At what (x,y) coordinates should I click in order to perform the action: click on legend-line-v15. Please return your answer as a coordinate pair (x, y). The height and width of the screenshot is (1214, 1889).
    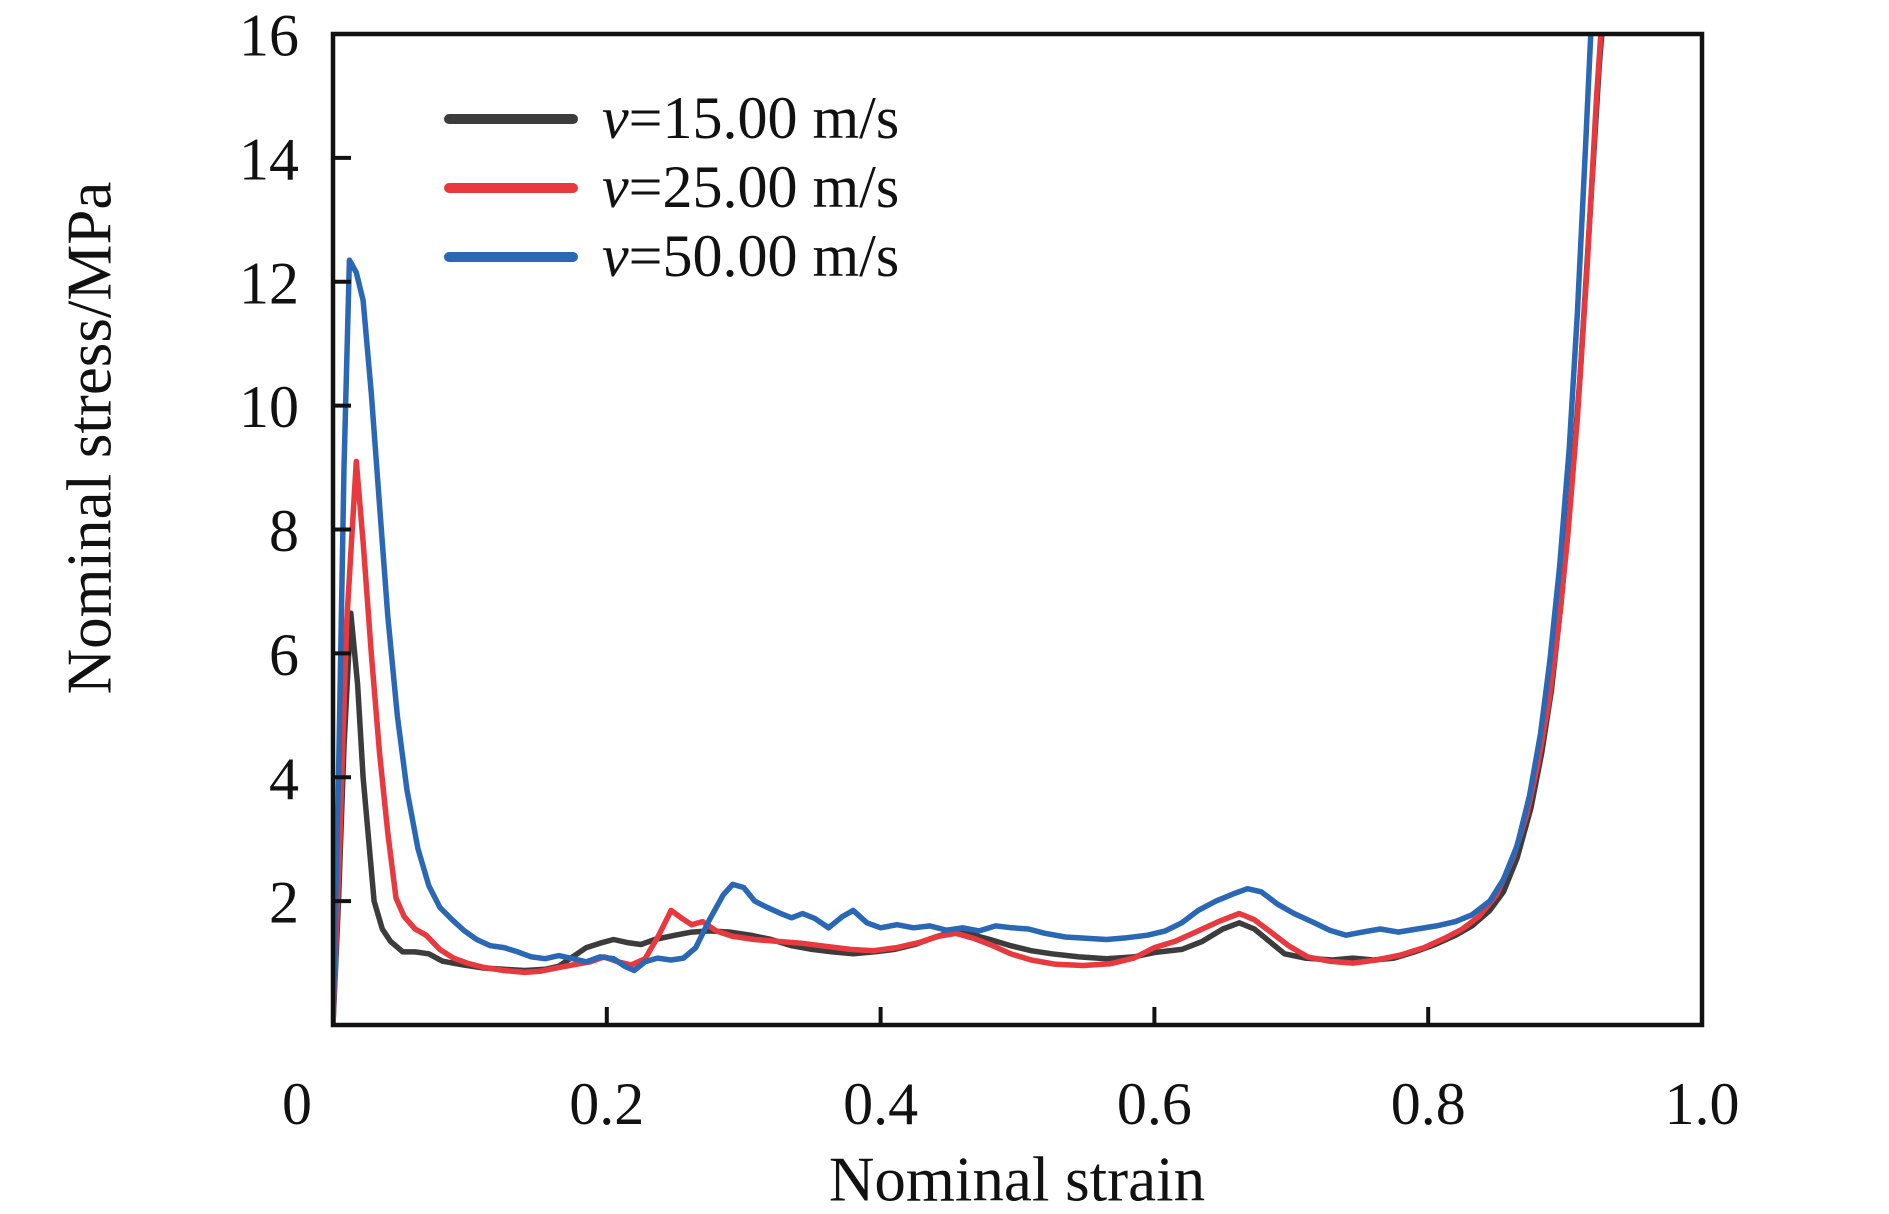
    Looking at the image, I should click on (511, 118).